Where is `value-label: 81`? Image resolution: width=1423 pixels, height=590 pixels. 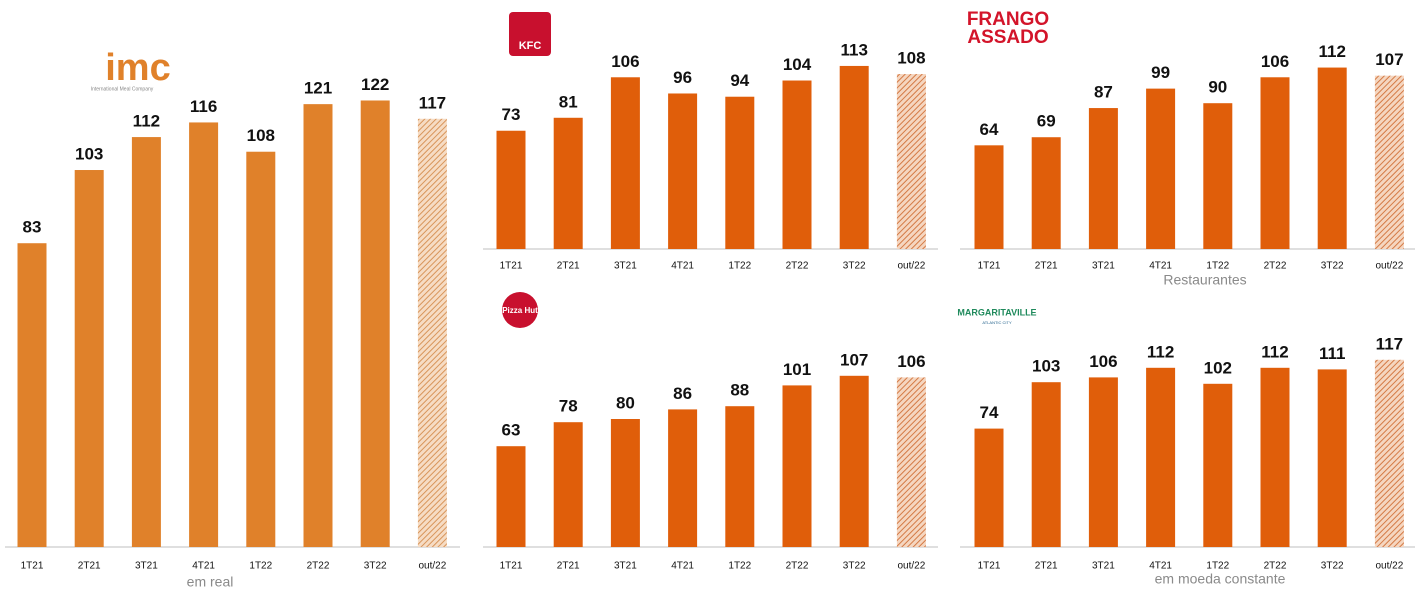 value-label: 81 is located at coordinates (568, 101).